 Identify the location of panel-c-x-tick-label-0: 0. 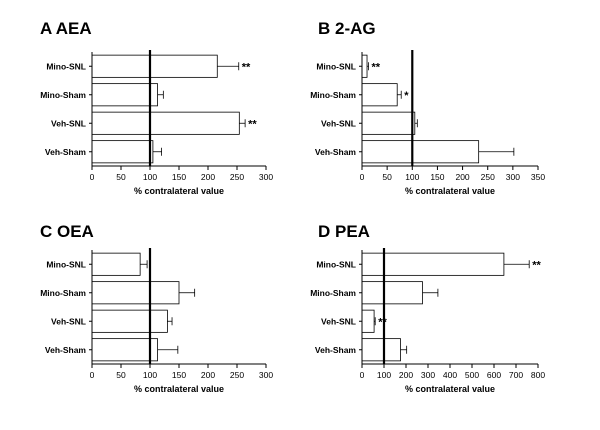
(92, 375).